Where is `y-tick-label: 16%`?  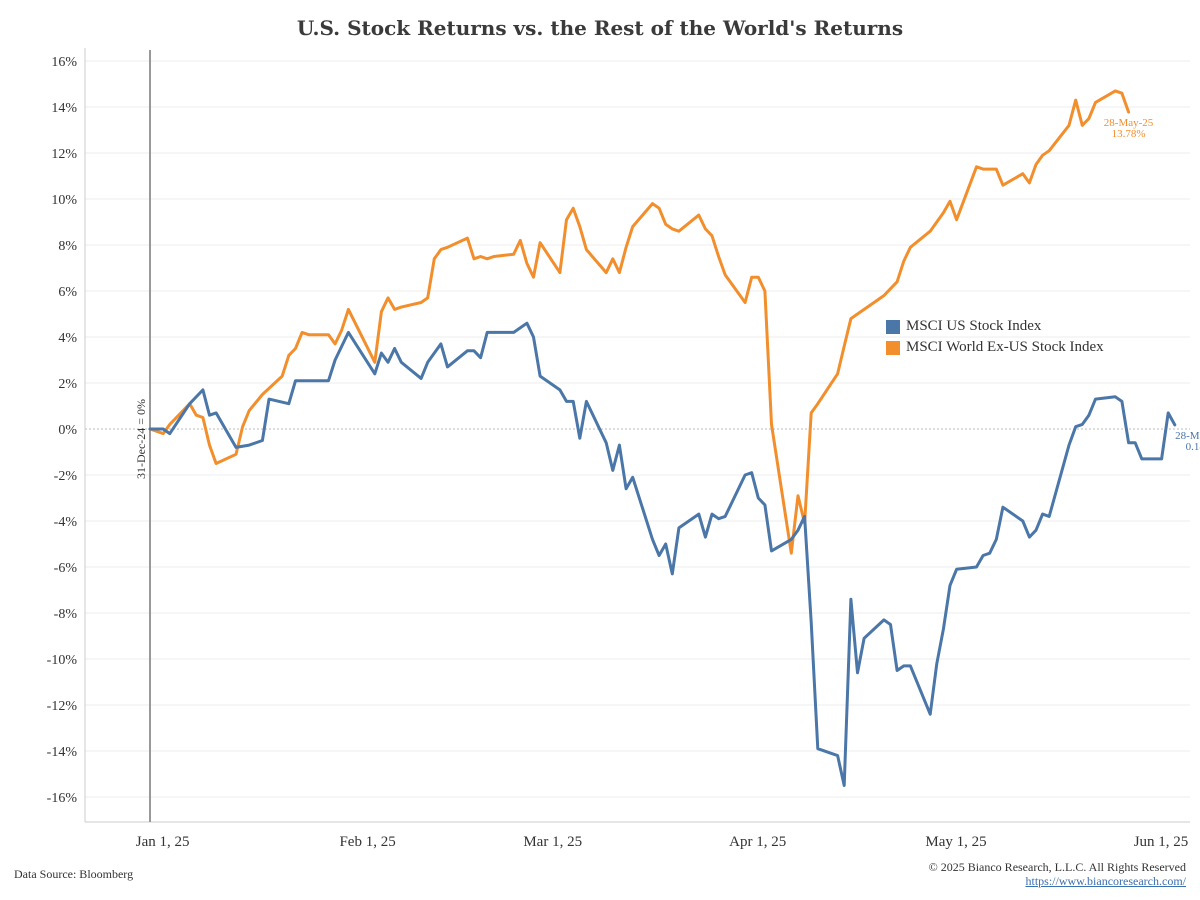
y-tick-label: 16% is located at coordinates (64, 62).